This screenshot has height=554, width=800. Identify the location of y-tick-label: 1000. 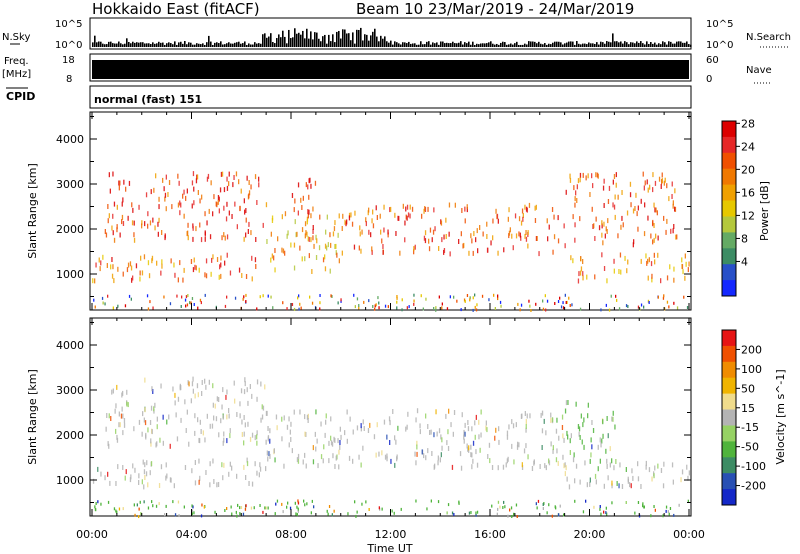
(70, 480).